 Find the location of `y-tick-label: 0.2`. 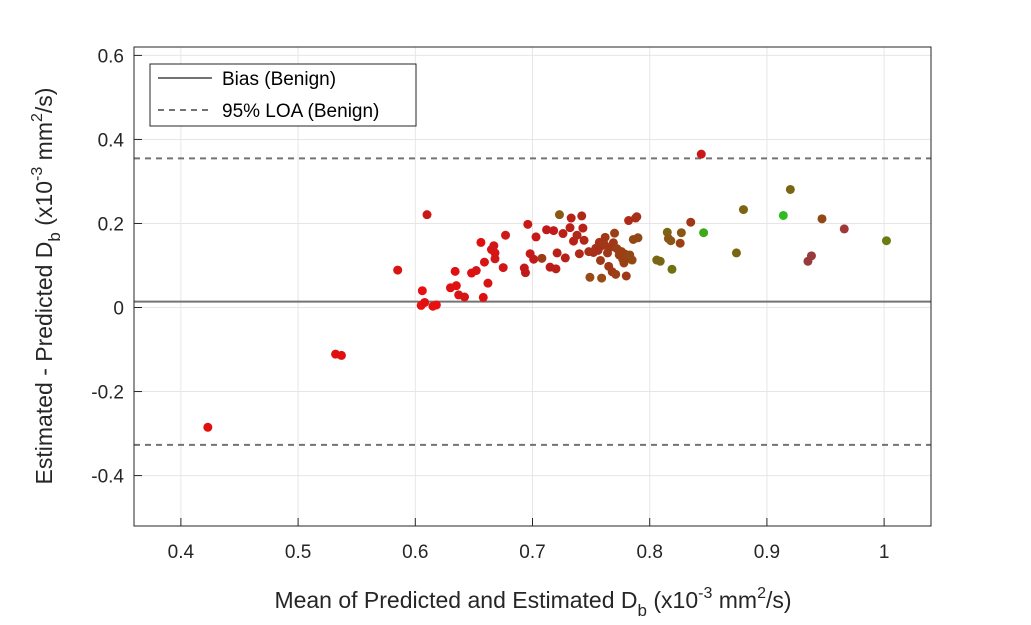

y-tick-label: 0.2 is located at coordinates (111, 224).